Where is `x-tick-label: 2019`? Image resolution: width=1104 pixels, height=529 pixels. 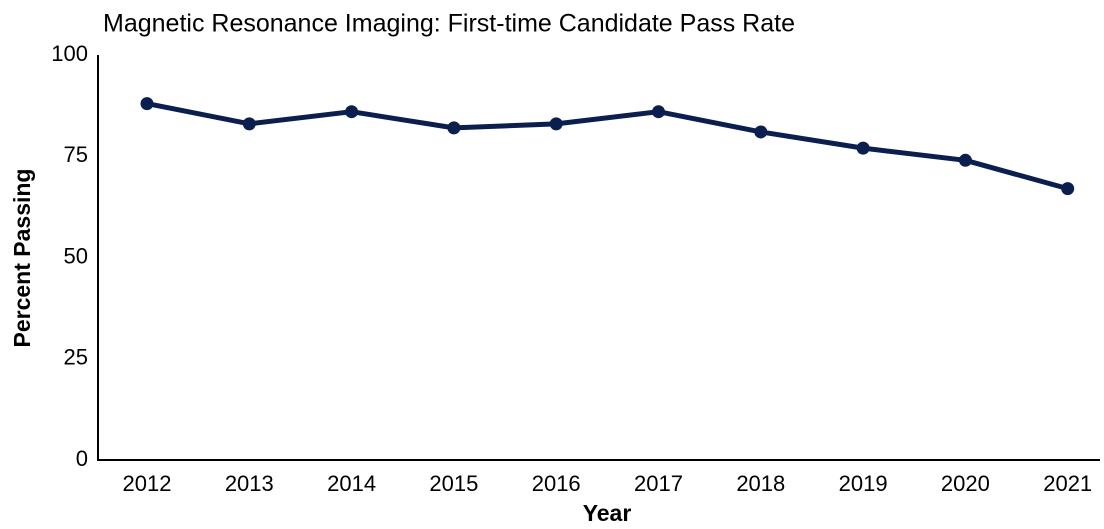 x-tick-label: 2019 is located at coordinates (863, 483).